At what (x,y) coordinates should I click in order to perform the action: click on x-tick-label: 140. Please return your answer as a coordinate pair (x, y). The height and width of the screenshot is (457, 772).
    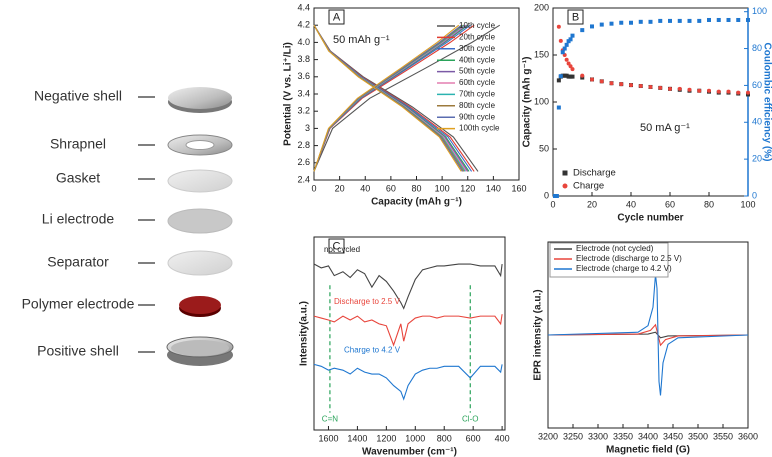
    Looking at the image, I should click on (493, 188).